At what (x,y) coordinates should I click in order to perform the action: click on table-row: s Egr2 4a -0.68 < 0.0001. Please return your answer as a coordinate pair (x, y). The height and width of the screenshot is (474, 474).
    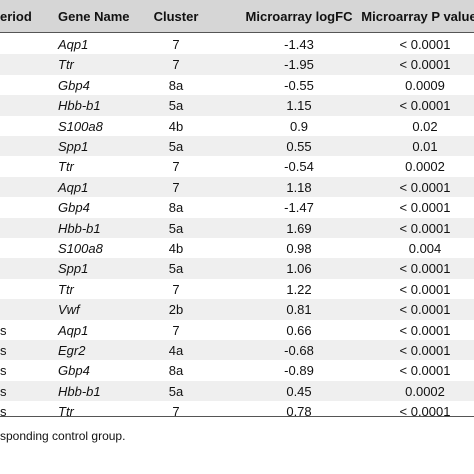
    Looking at the image, I should click on (237, 350).